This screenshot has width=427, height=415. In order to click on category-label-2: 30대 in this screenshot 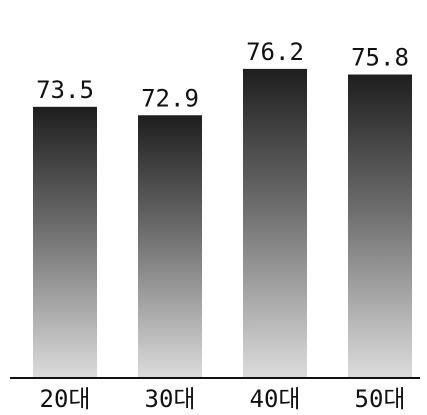, I will do `click(170, 399)`.